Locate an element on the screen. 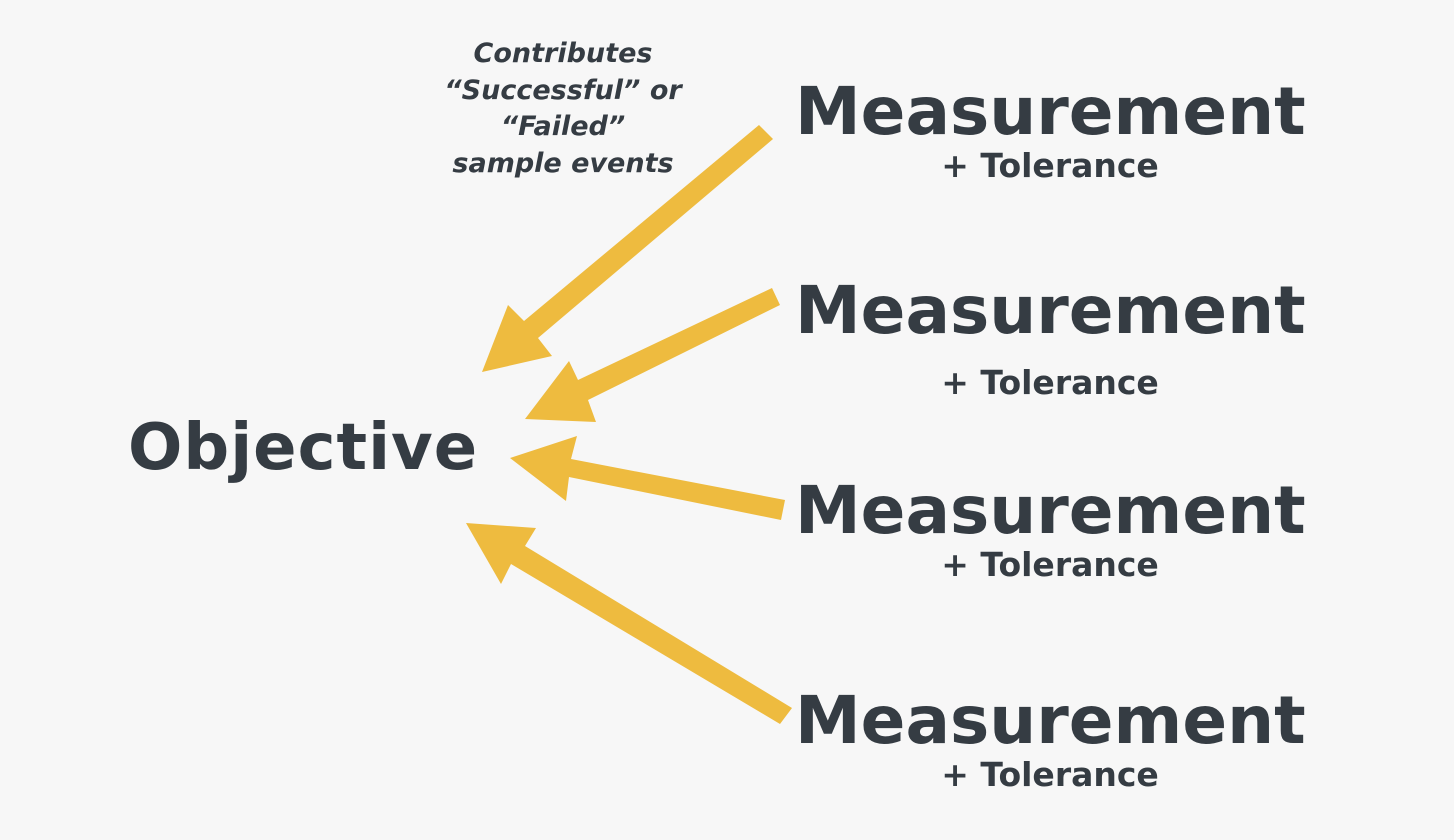 This screenshot has height=840, width=1454. measurement-node-4: Measurement + Tolerance is located at coordinates (1050, 738).